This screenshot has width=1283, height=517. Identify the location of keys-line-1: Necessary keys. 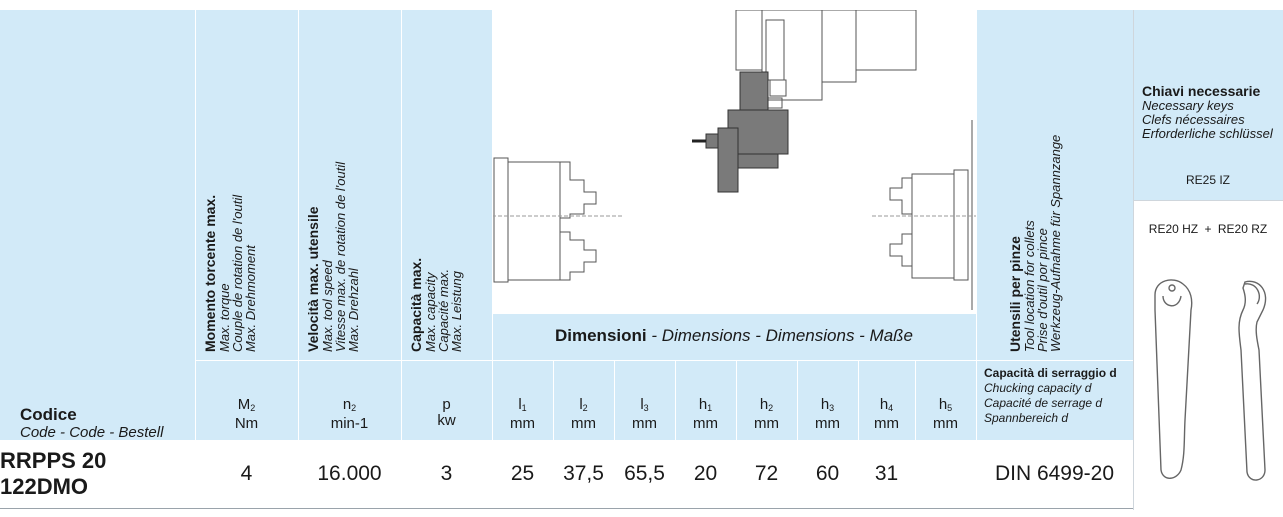
(1188, 105).